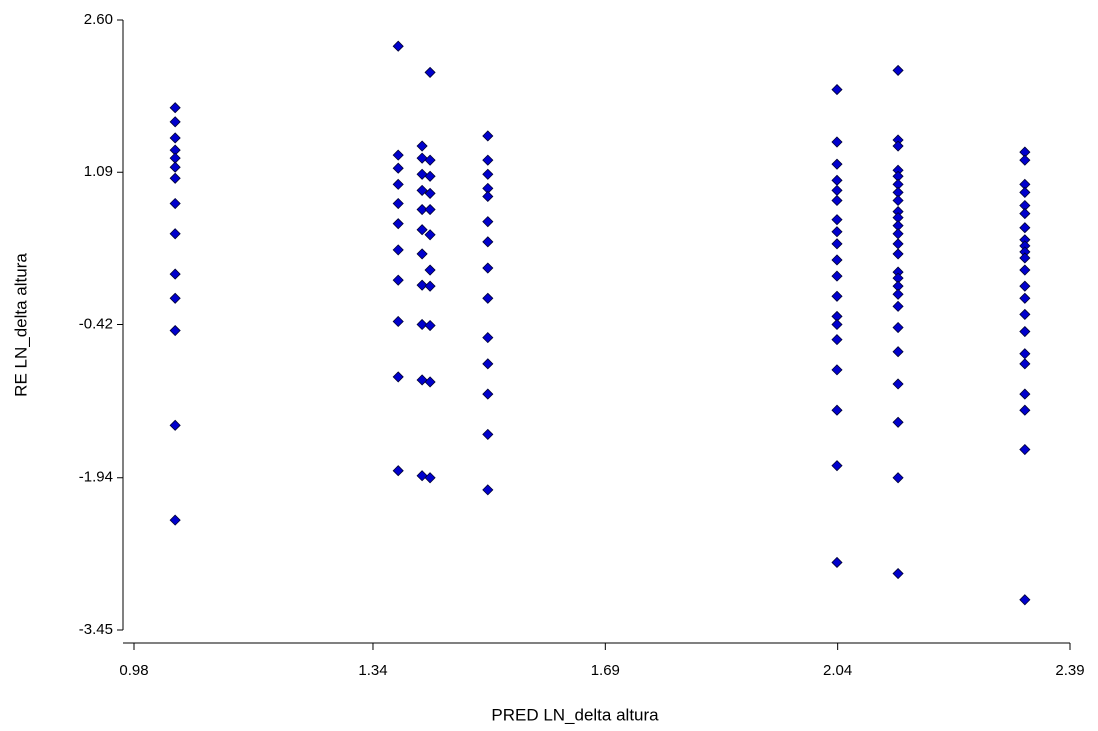 Image resolution: width=1098 pixels, height=731 pixels. Describe the element at coordinates (1069, 670) in the screenshot. I see `x-tick-label: 2.39` at that location.